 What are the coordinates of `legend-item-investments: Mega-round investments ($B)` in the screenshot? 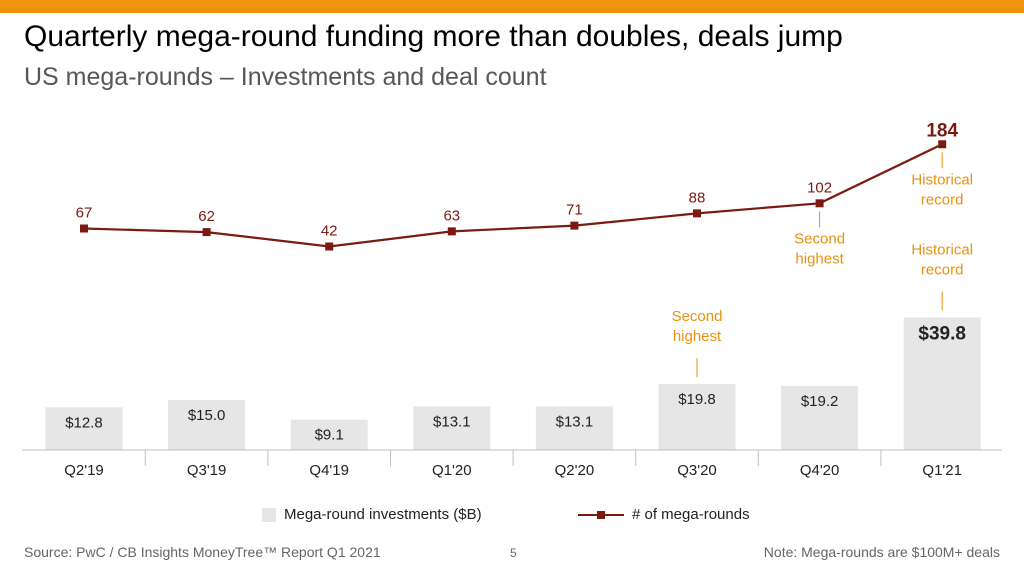 It's located at (372, 514).